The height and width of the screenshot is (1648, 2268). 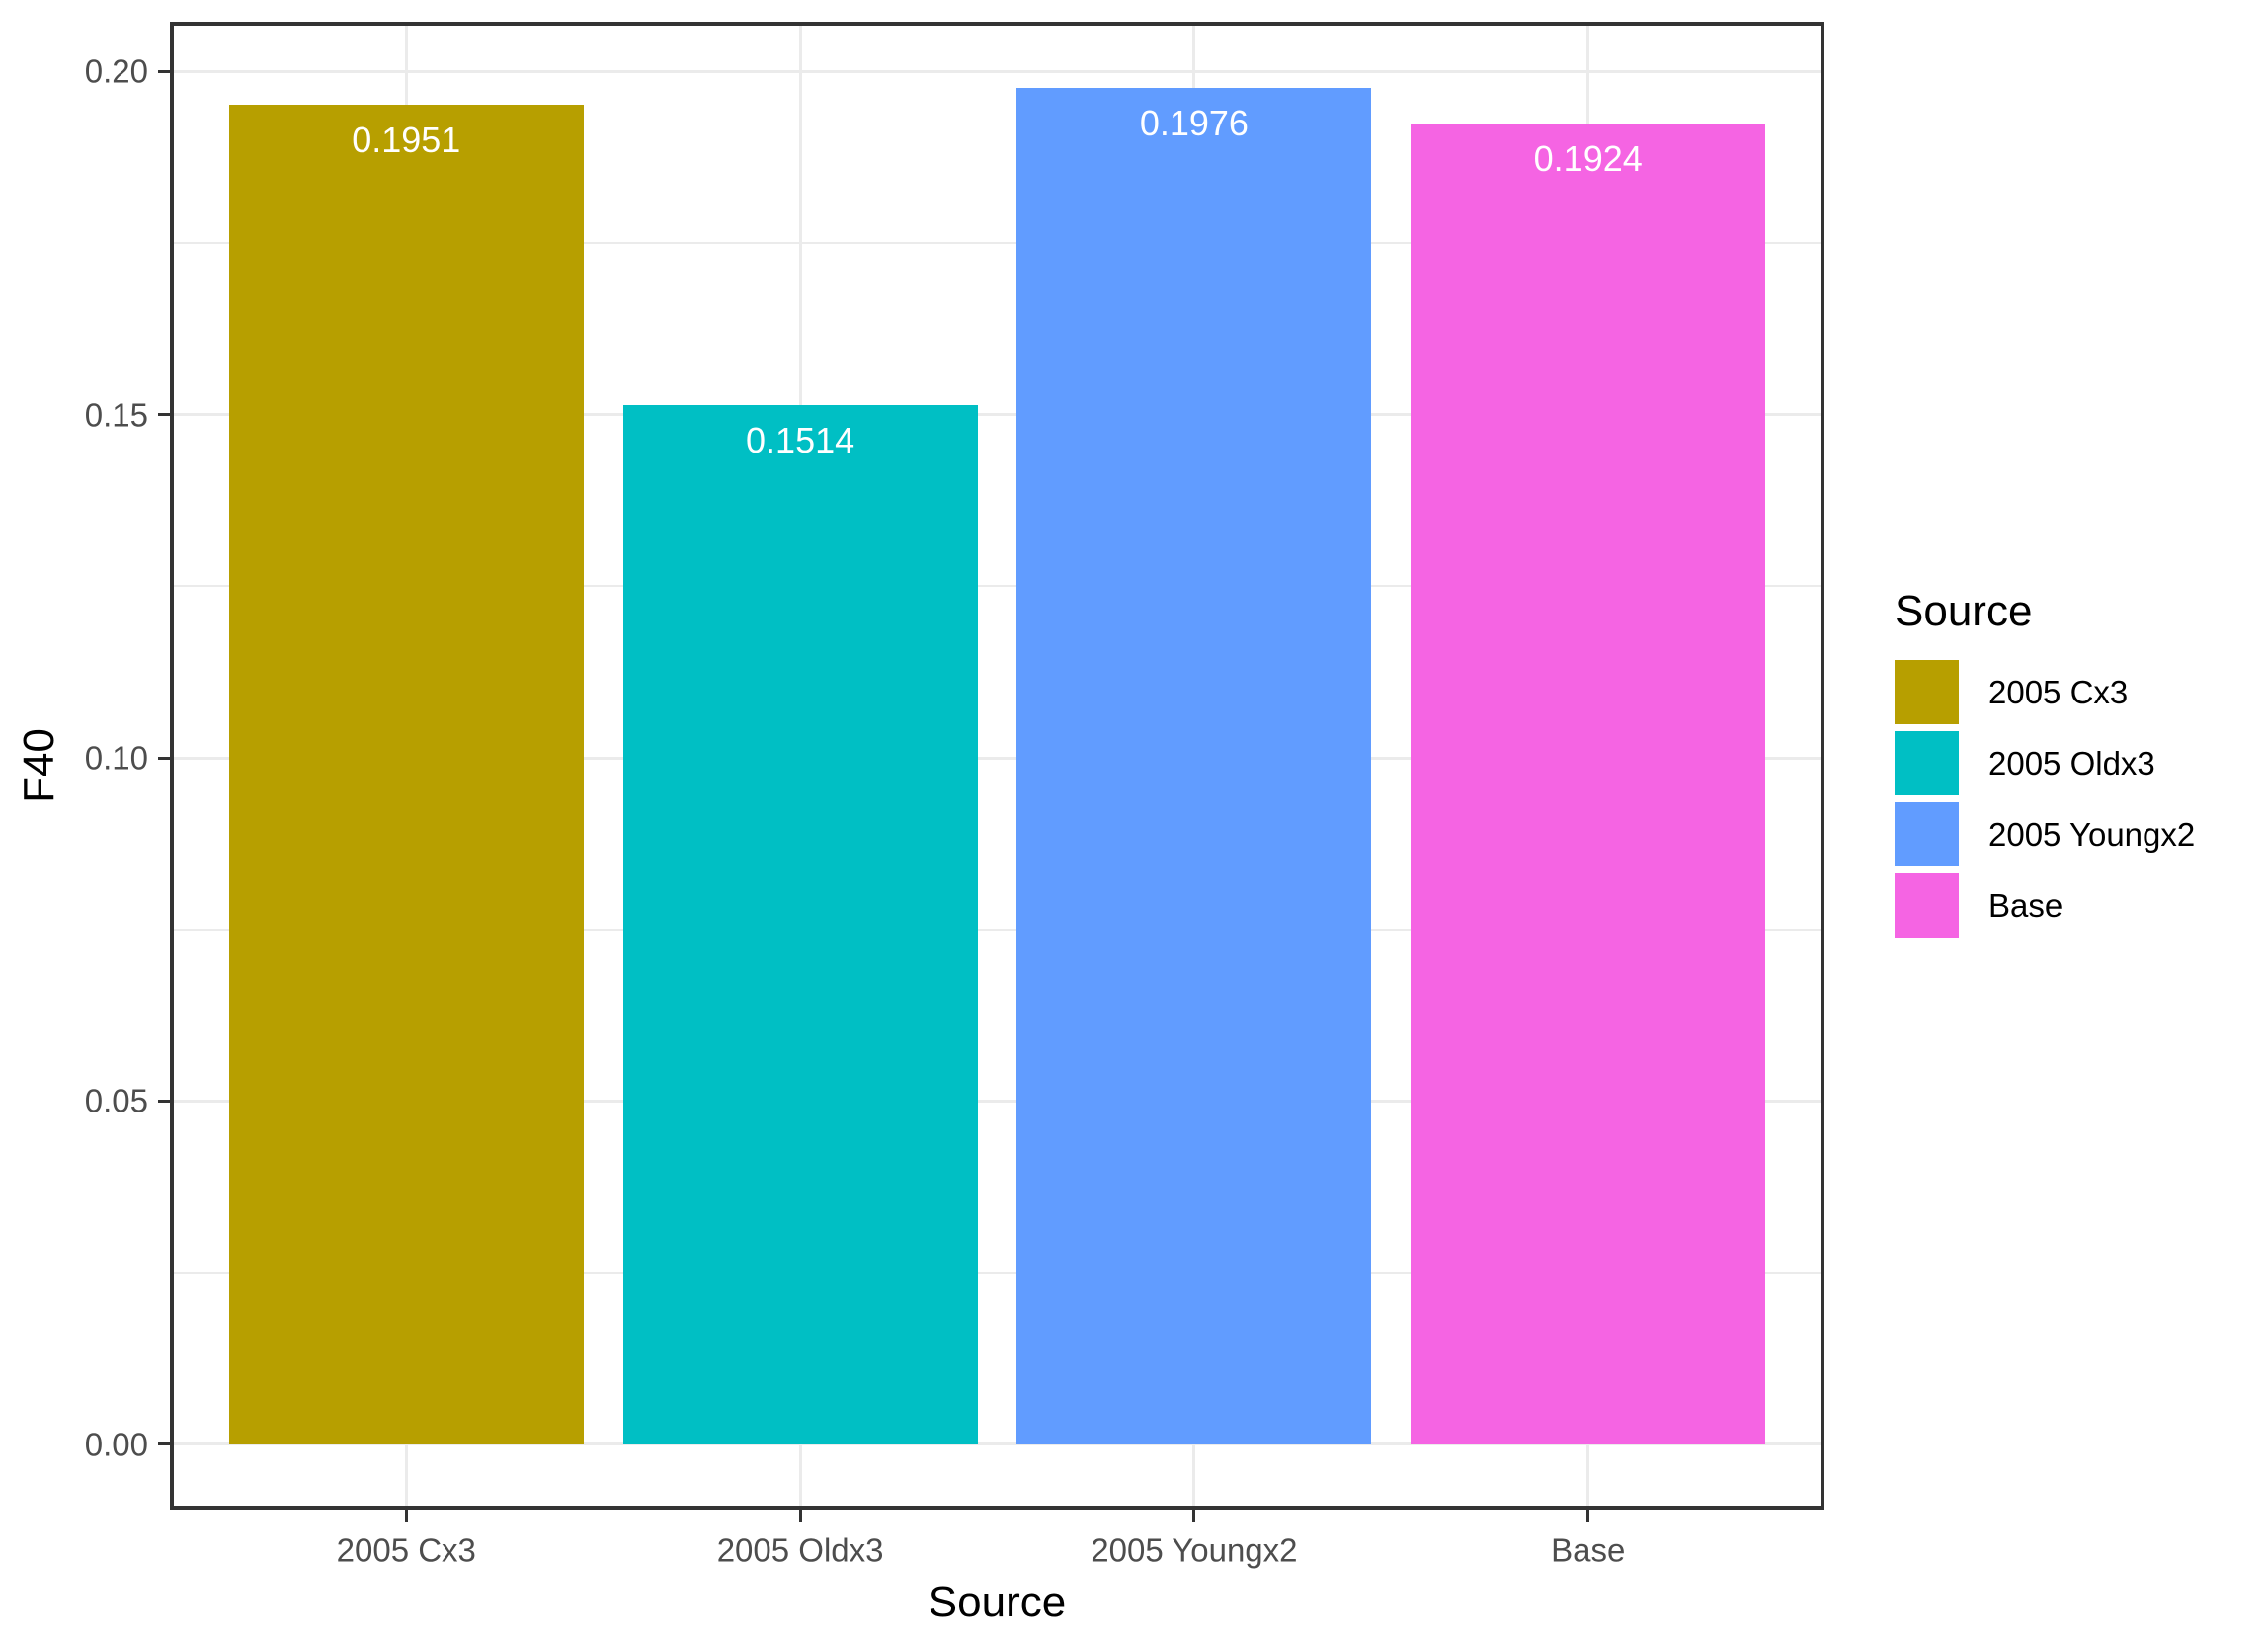 I want to click on x-axis-title: Source, so click(x=998, y=1602).